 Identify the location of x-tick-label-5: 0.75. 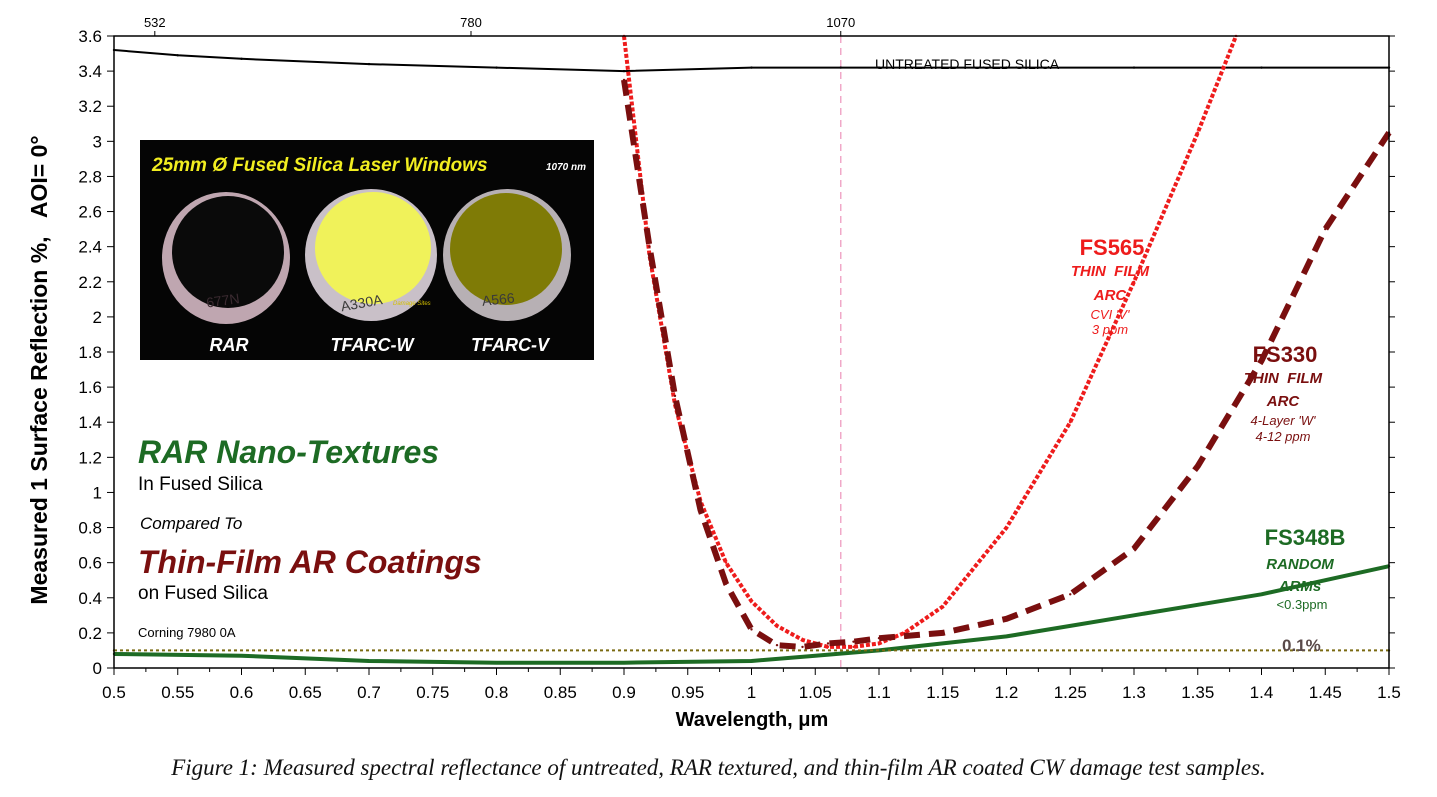
(432, 692).